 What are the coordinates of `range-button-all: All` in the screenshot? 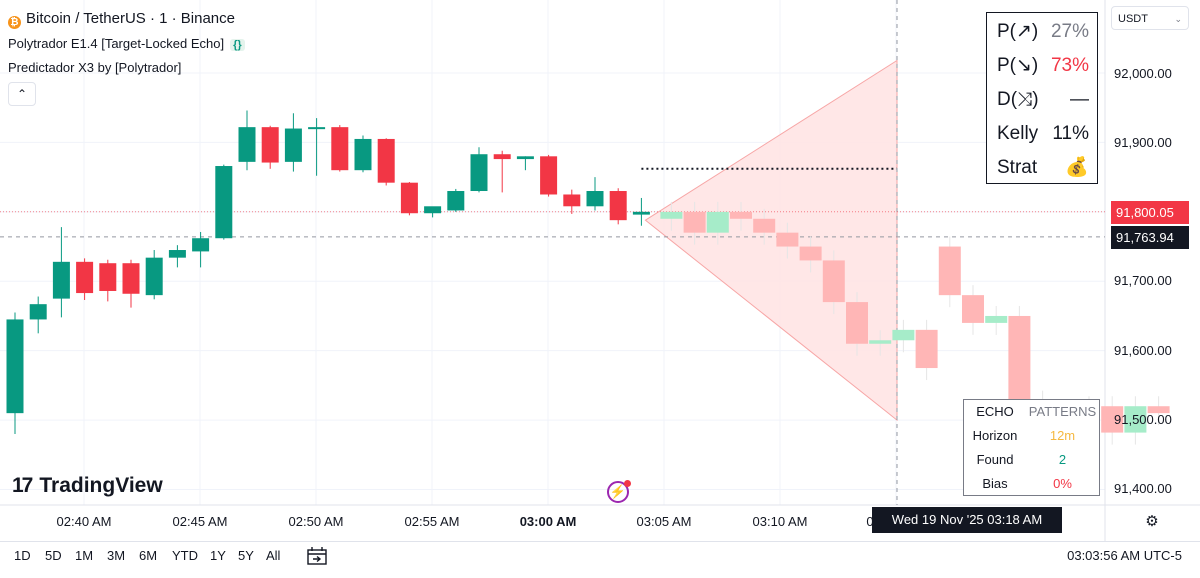 It's located at (273, 555).